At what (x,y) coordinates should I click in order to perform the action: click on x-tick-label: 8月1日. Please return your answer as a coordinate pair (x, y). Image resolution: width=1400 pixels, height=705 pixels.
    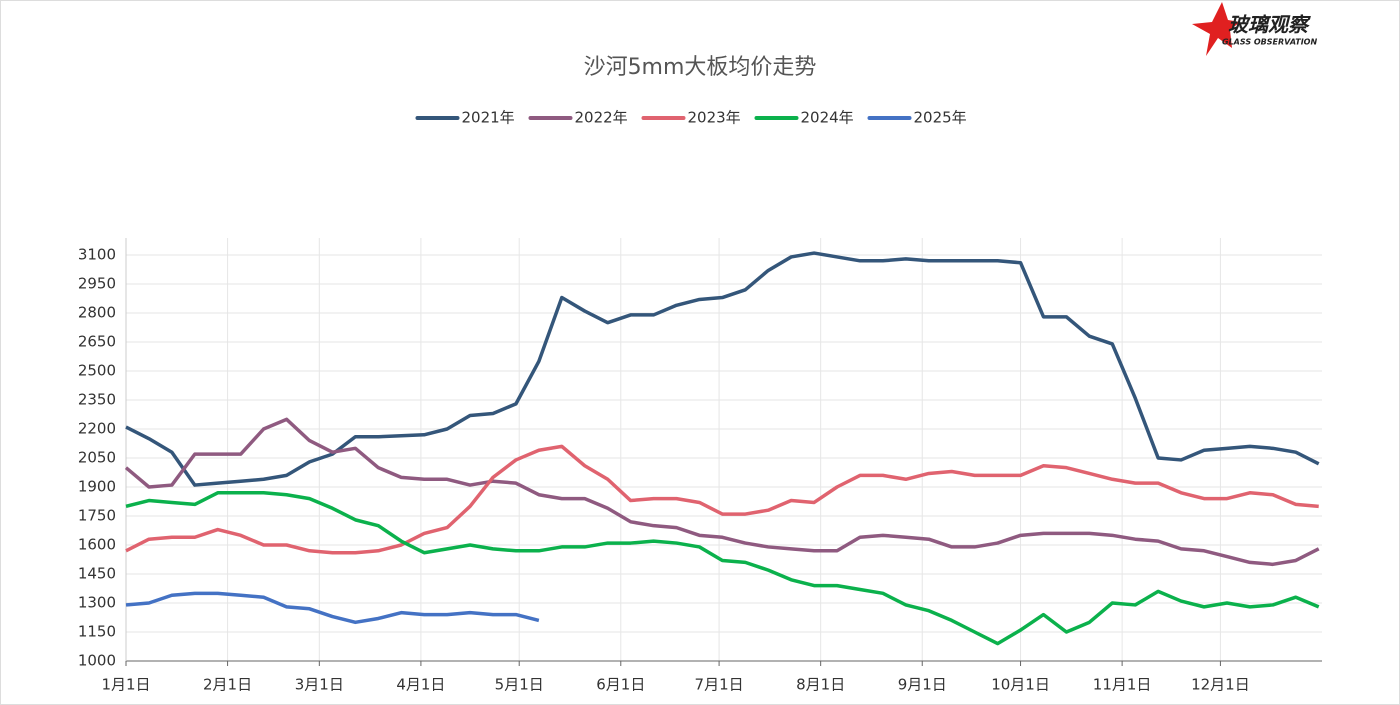
    Looking at the image, I should click on (820, 685).